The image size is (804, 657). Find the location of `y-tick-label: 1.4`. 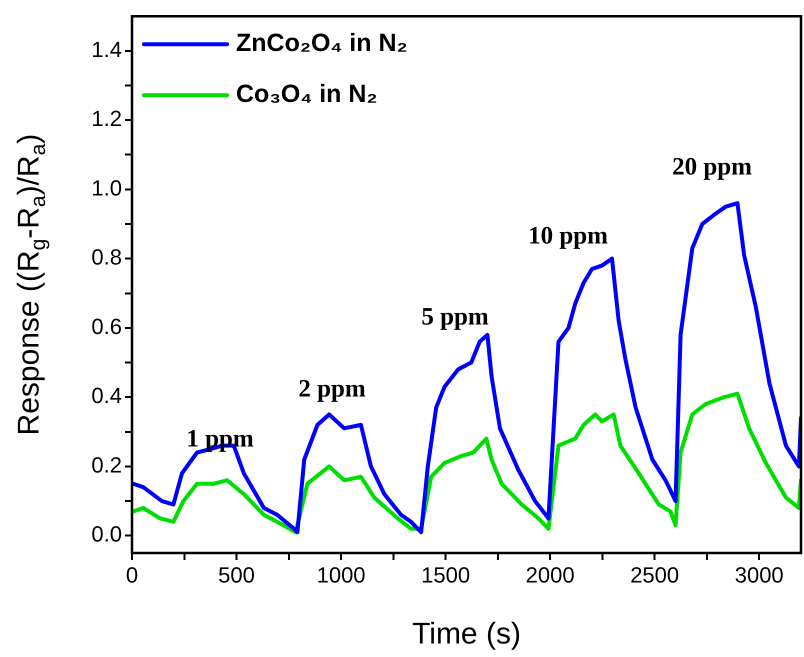

y-tick-label: 1.4 is located at coordinates (106, 49).